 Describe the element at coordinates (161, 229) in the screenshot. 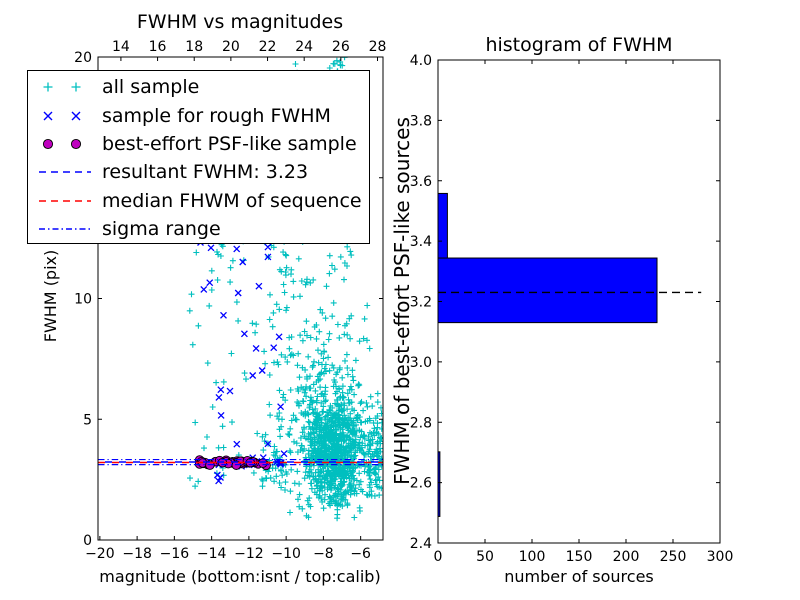

I see `legend-item-label: sigma range` at that location.